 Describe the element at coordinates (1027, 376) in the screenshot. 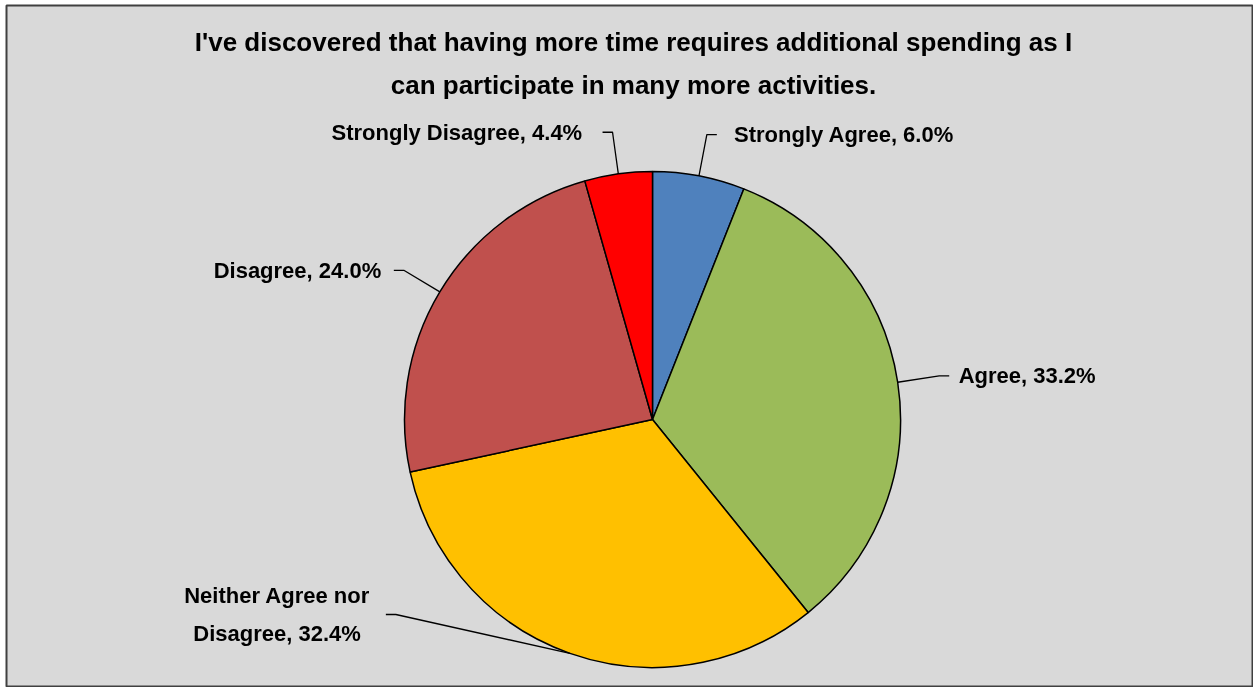

I see `slice-label: Agree, 33.2%` at that location.